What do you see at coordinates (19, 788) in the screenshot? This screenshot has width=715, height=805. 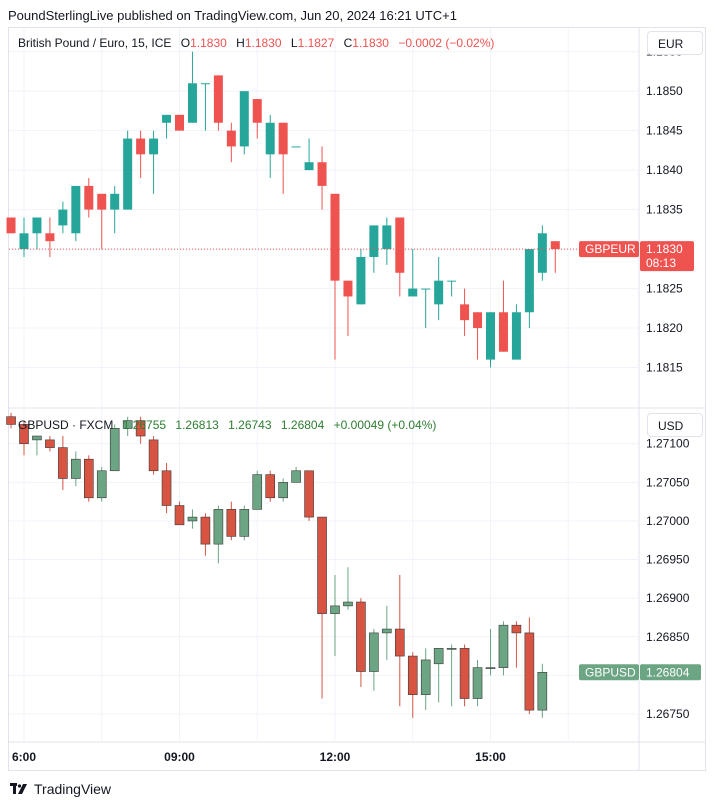 I see `tradingview-logo-icon` at bounding box center [19, 788].